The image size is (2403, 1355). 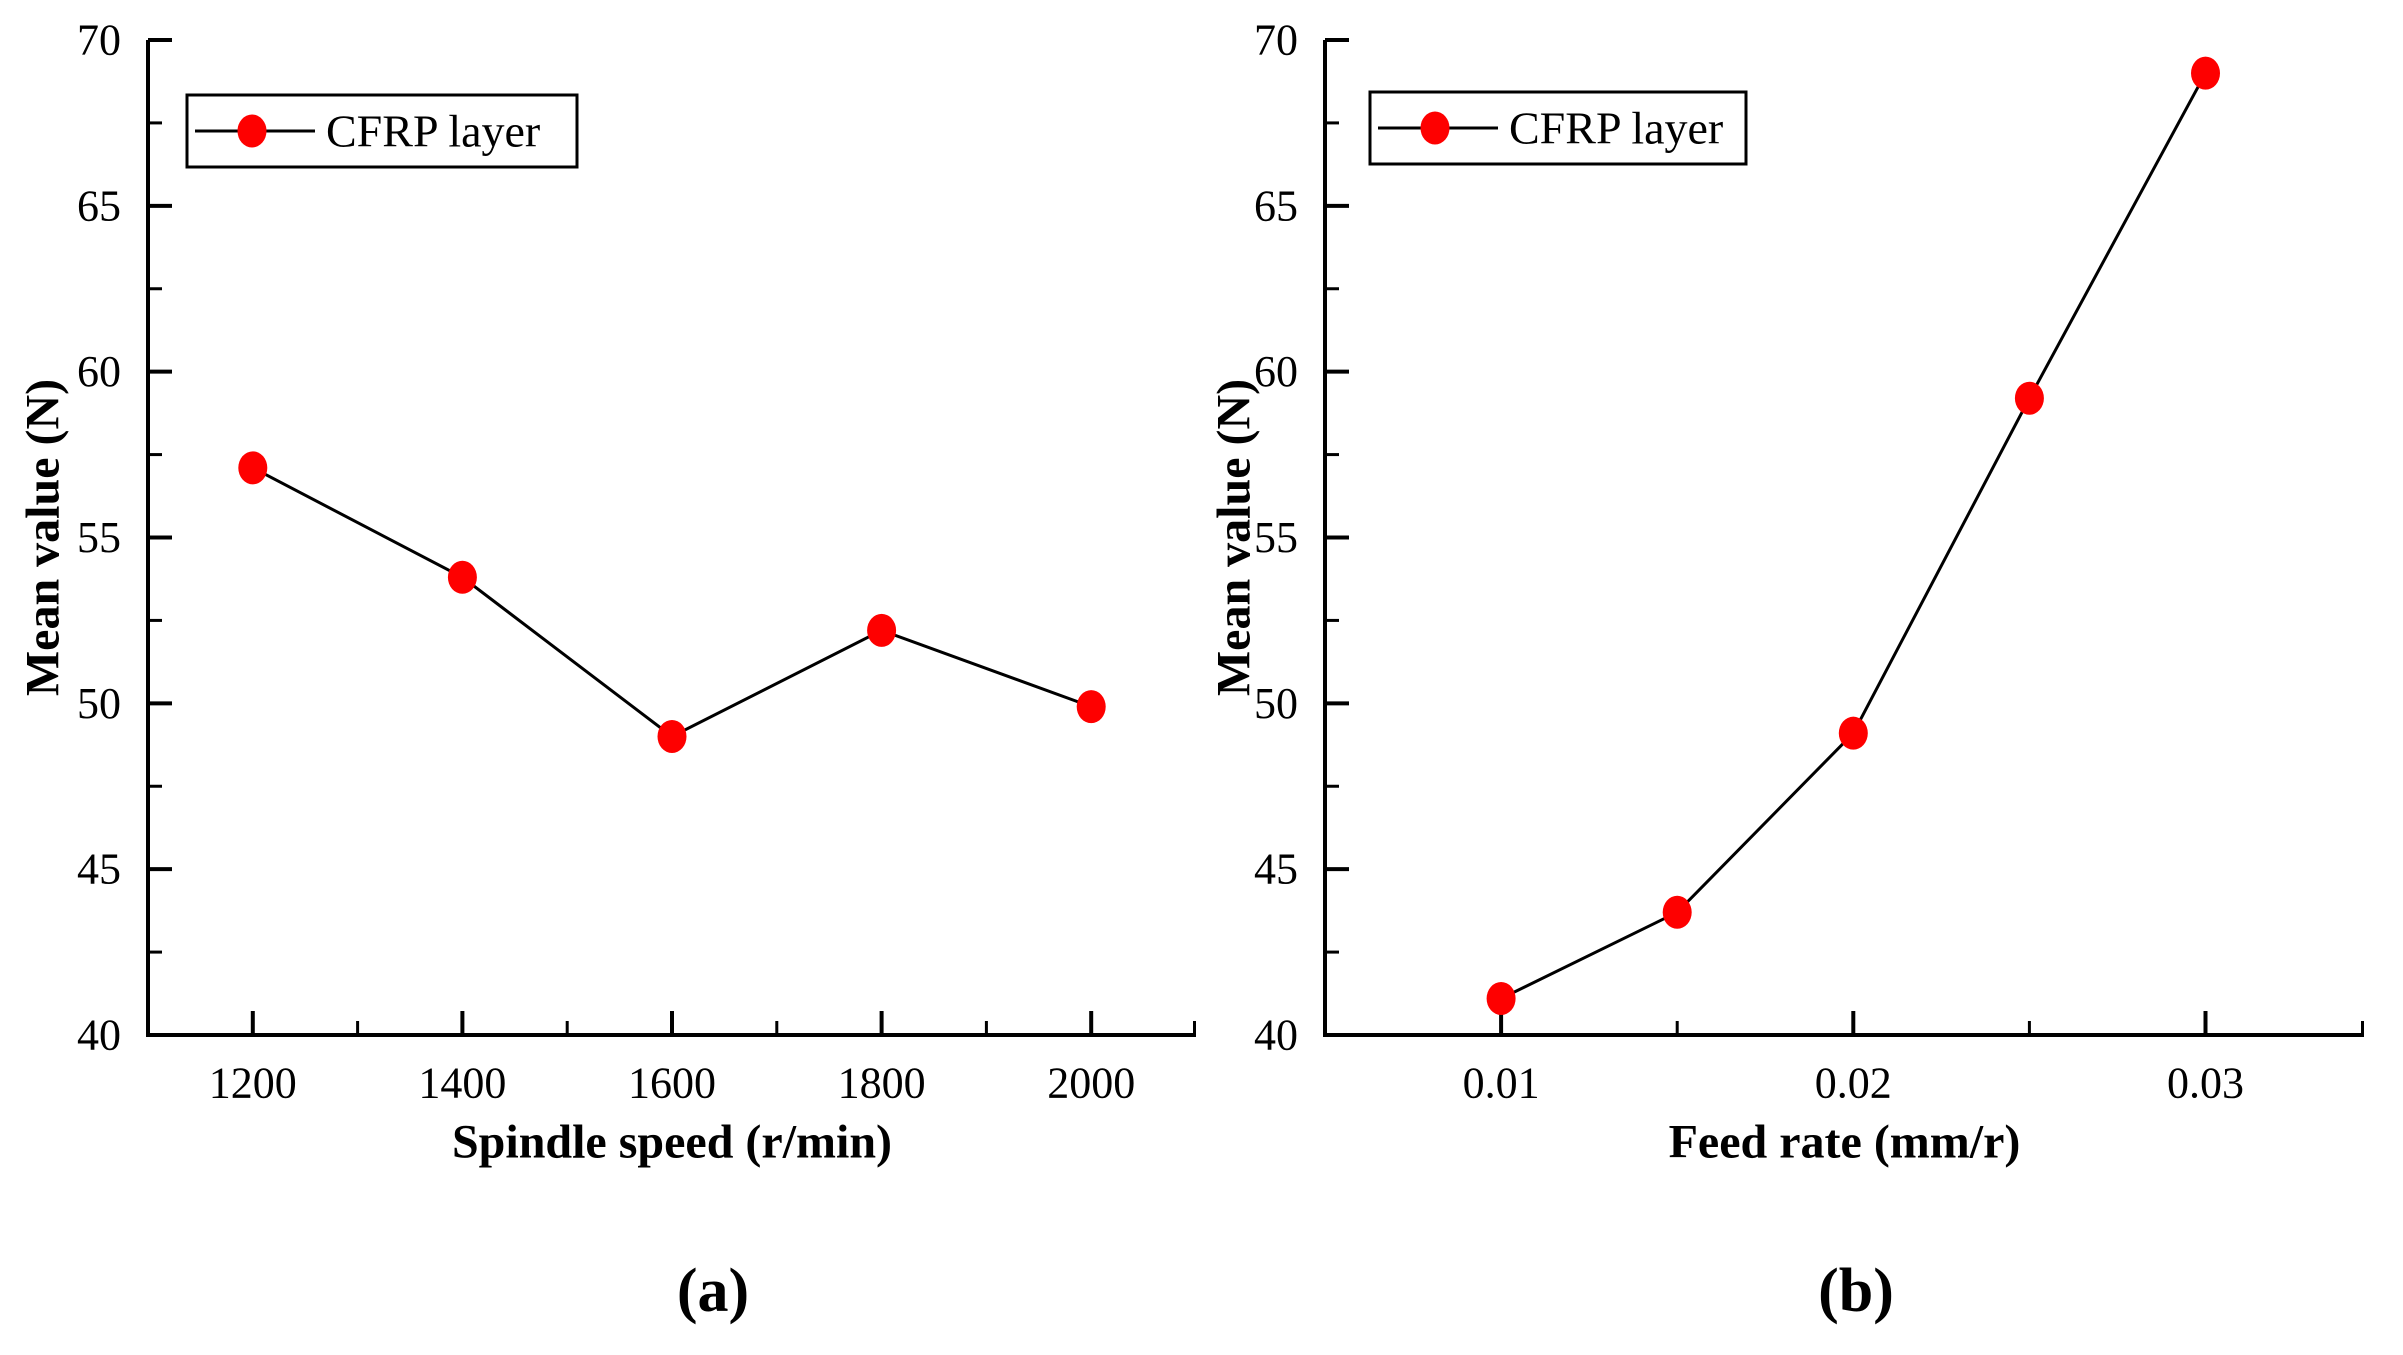 What do you see at coordinates (1856, 1291) in the screenshot?
I see `caption-b: (b)` at bounding box center [1856, 1291].